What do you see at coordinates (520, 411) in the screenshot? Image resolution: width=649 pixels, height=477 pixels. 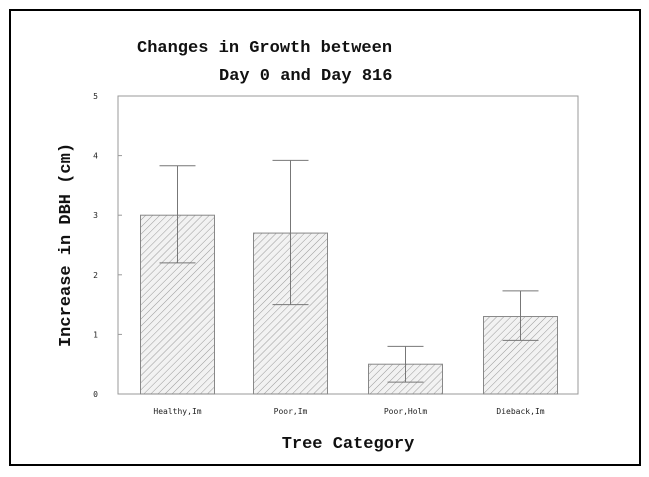 I see `category-label: Dieback,Im` at bounding box center [520, 411].